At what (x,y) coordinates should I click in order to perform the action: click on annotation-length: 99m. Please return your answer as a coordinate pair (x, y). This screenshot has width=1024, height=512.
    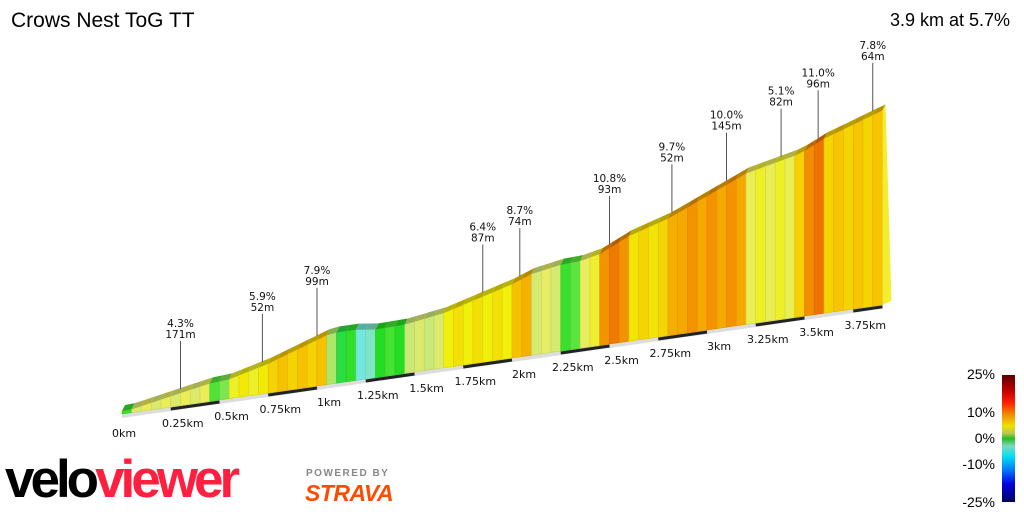
    Looking at the image, I should click on (317, 282).